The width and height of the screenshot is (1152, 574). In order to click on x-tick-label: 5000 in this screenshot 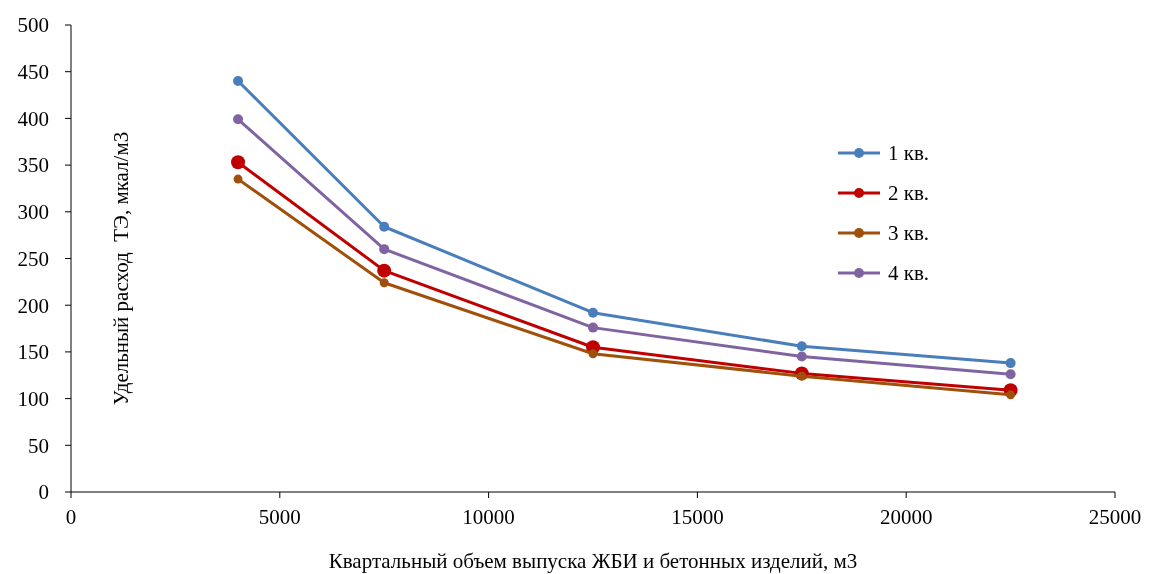, I will do `click(279, 517)`.